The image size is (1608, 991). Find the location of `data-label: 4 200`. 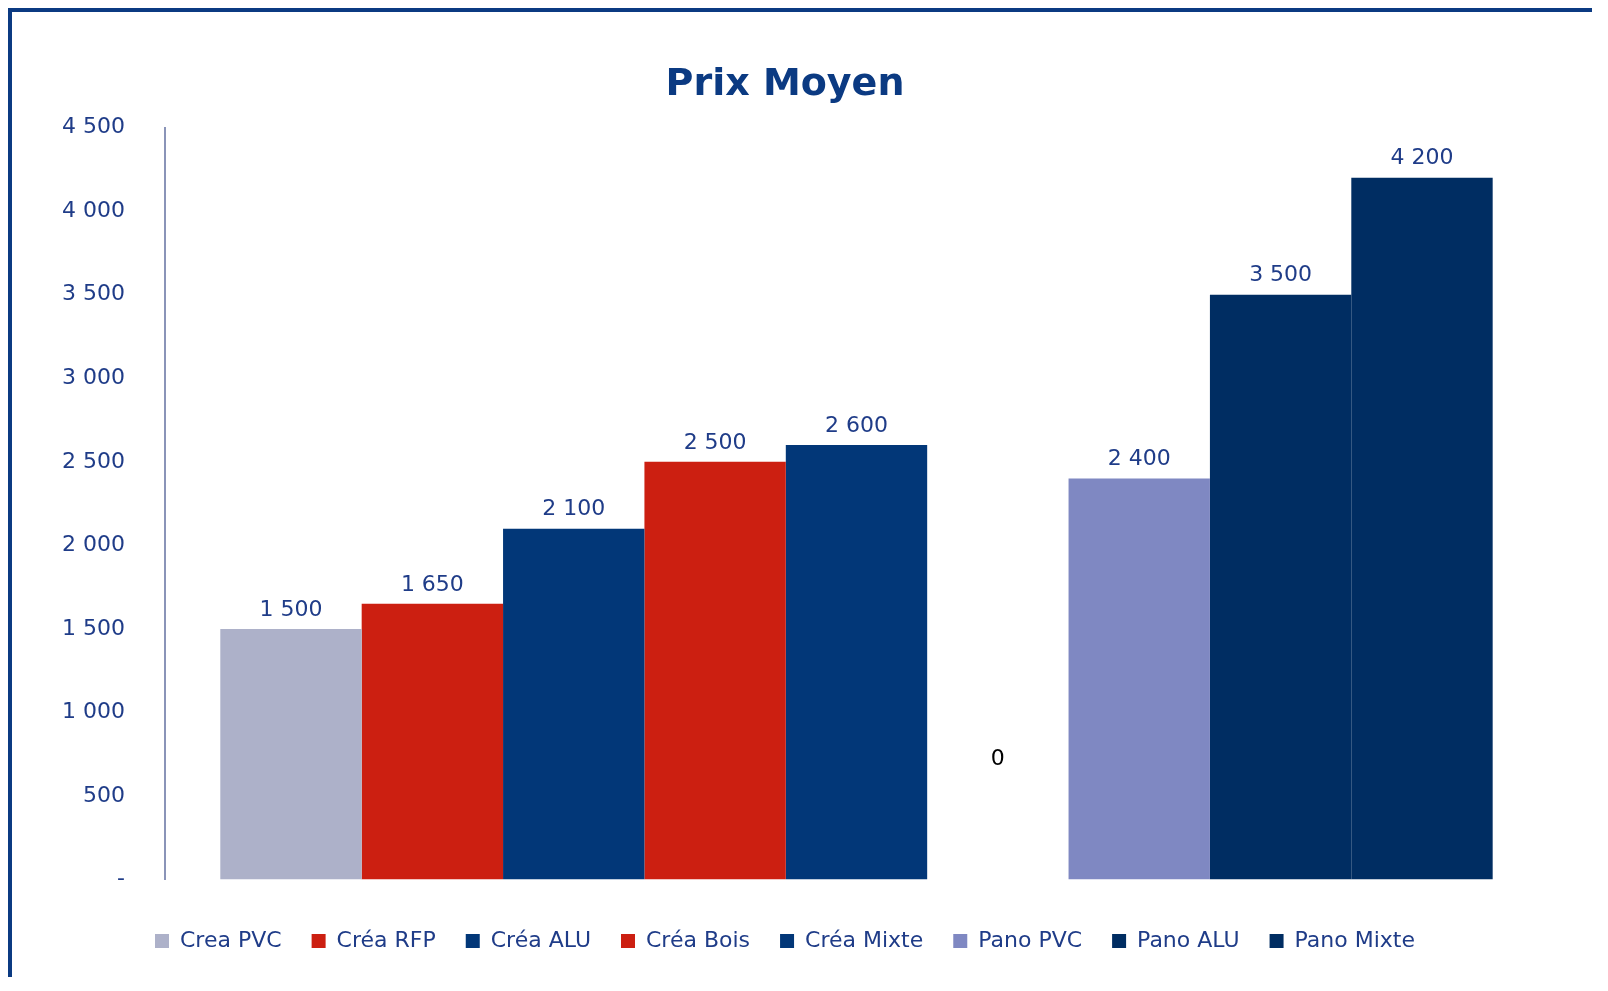

data-label: 4 200 is located at coordinates (1422, 157).